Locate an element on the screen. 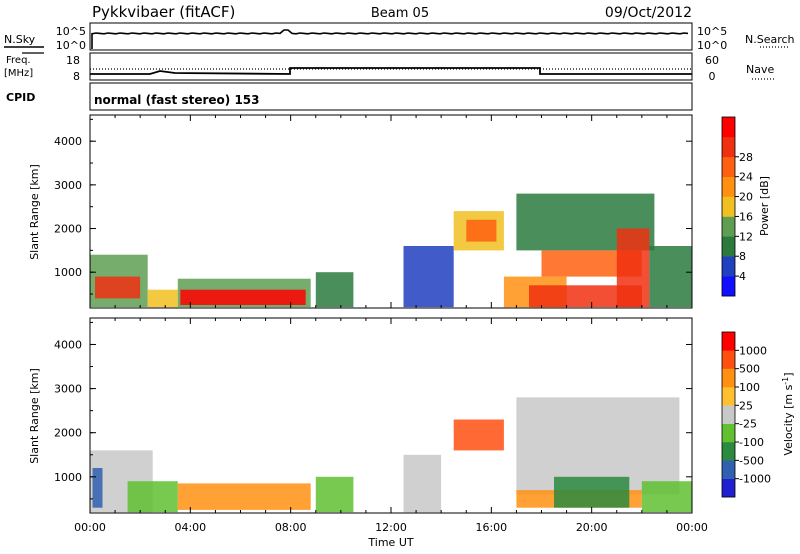  cpid-text: normal (fast stereo) 153 is located at coordinates (177, 100).